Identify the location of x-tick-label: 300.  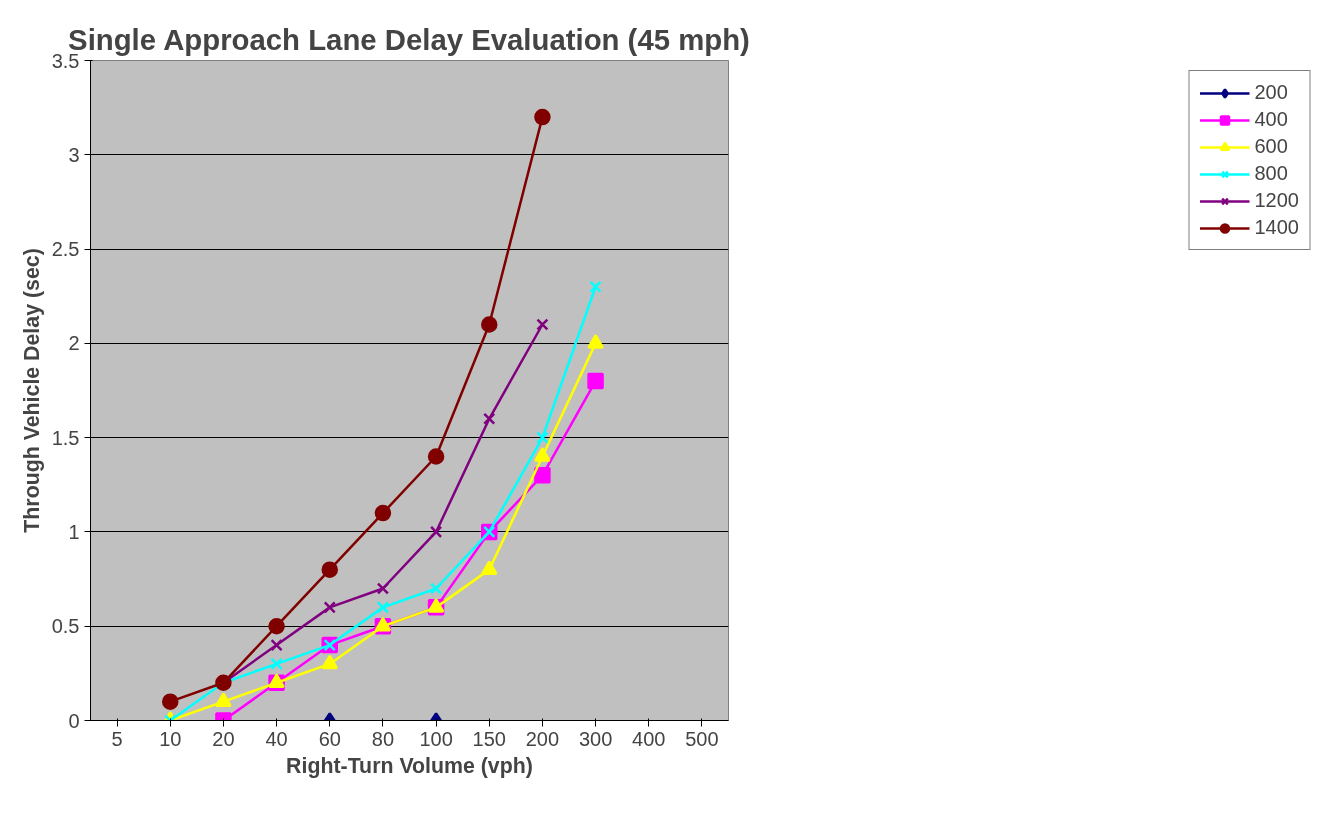
(595, 738).